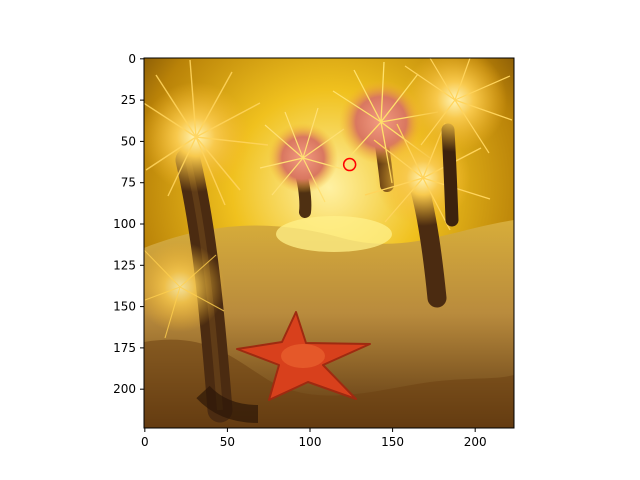 Image resolution: width=640 pixels, height=480 pixels. I want to click on y-tick-label-125: 125, so click(124, 265).